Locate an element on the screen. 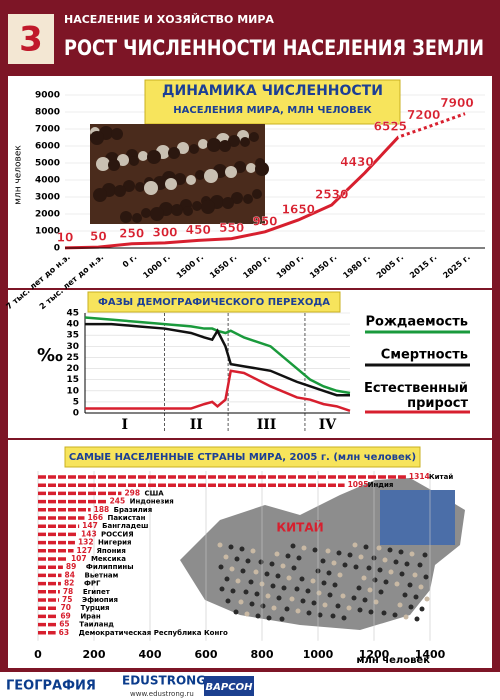 The height and width of the screenshot is (700, 500). x-tick-label: 1400 is located at coordinates (430, 654).